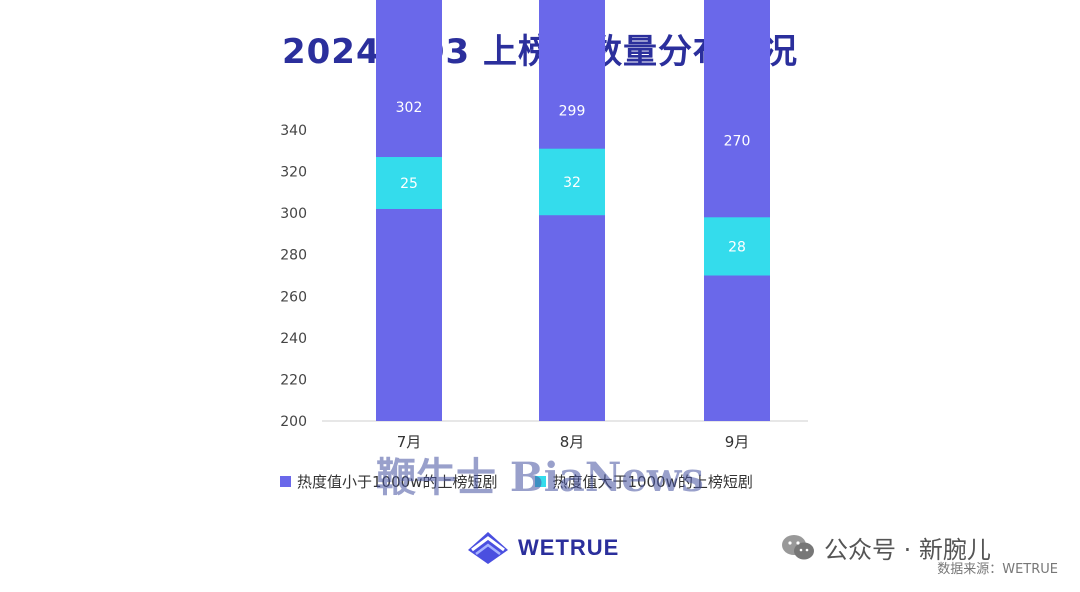 This screenshot has width=1080, height=592. What do you see at coordinates (293, 422) in the screenshot?
I see `y-tick-label: 200` at bounding box center [293, 422].